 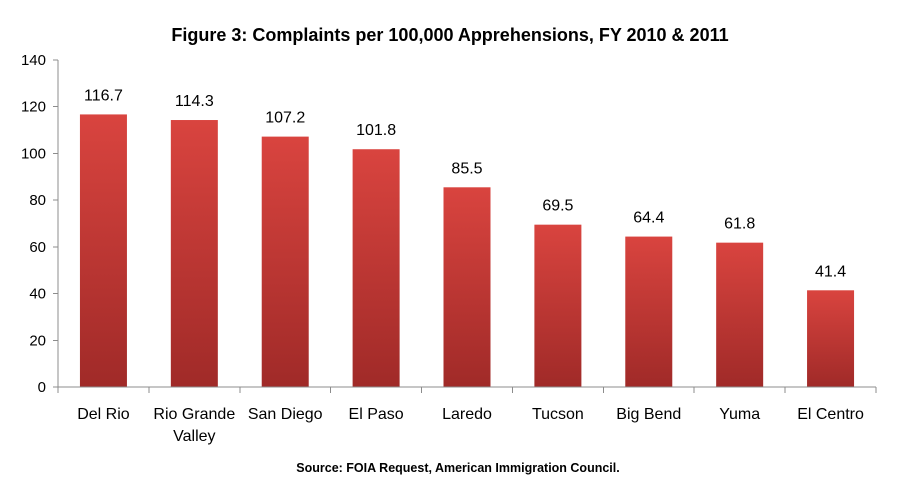 What do you see at coordinates (739, 414) in the screenshot?
I see `x-tick-label: Yuma` at bounding box center [739, 414].